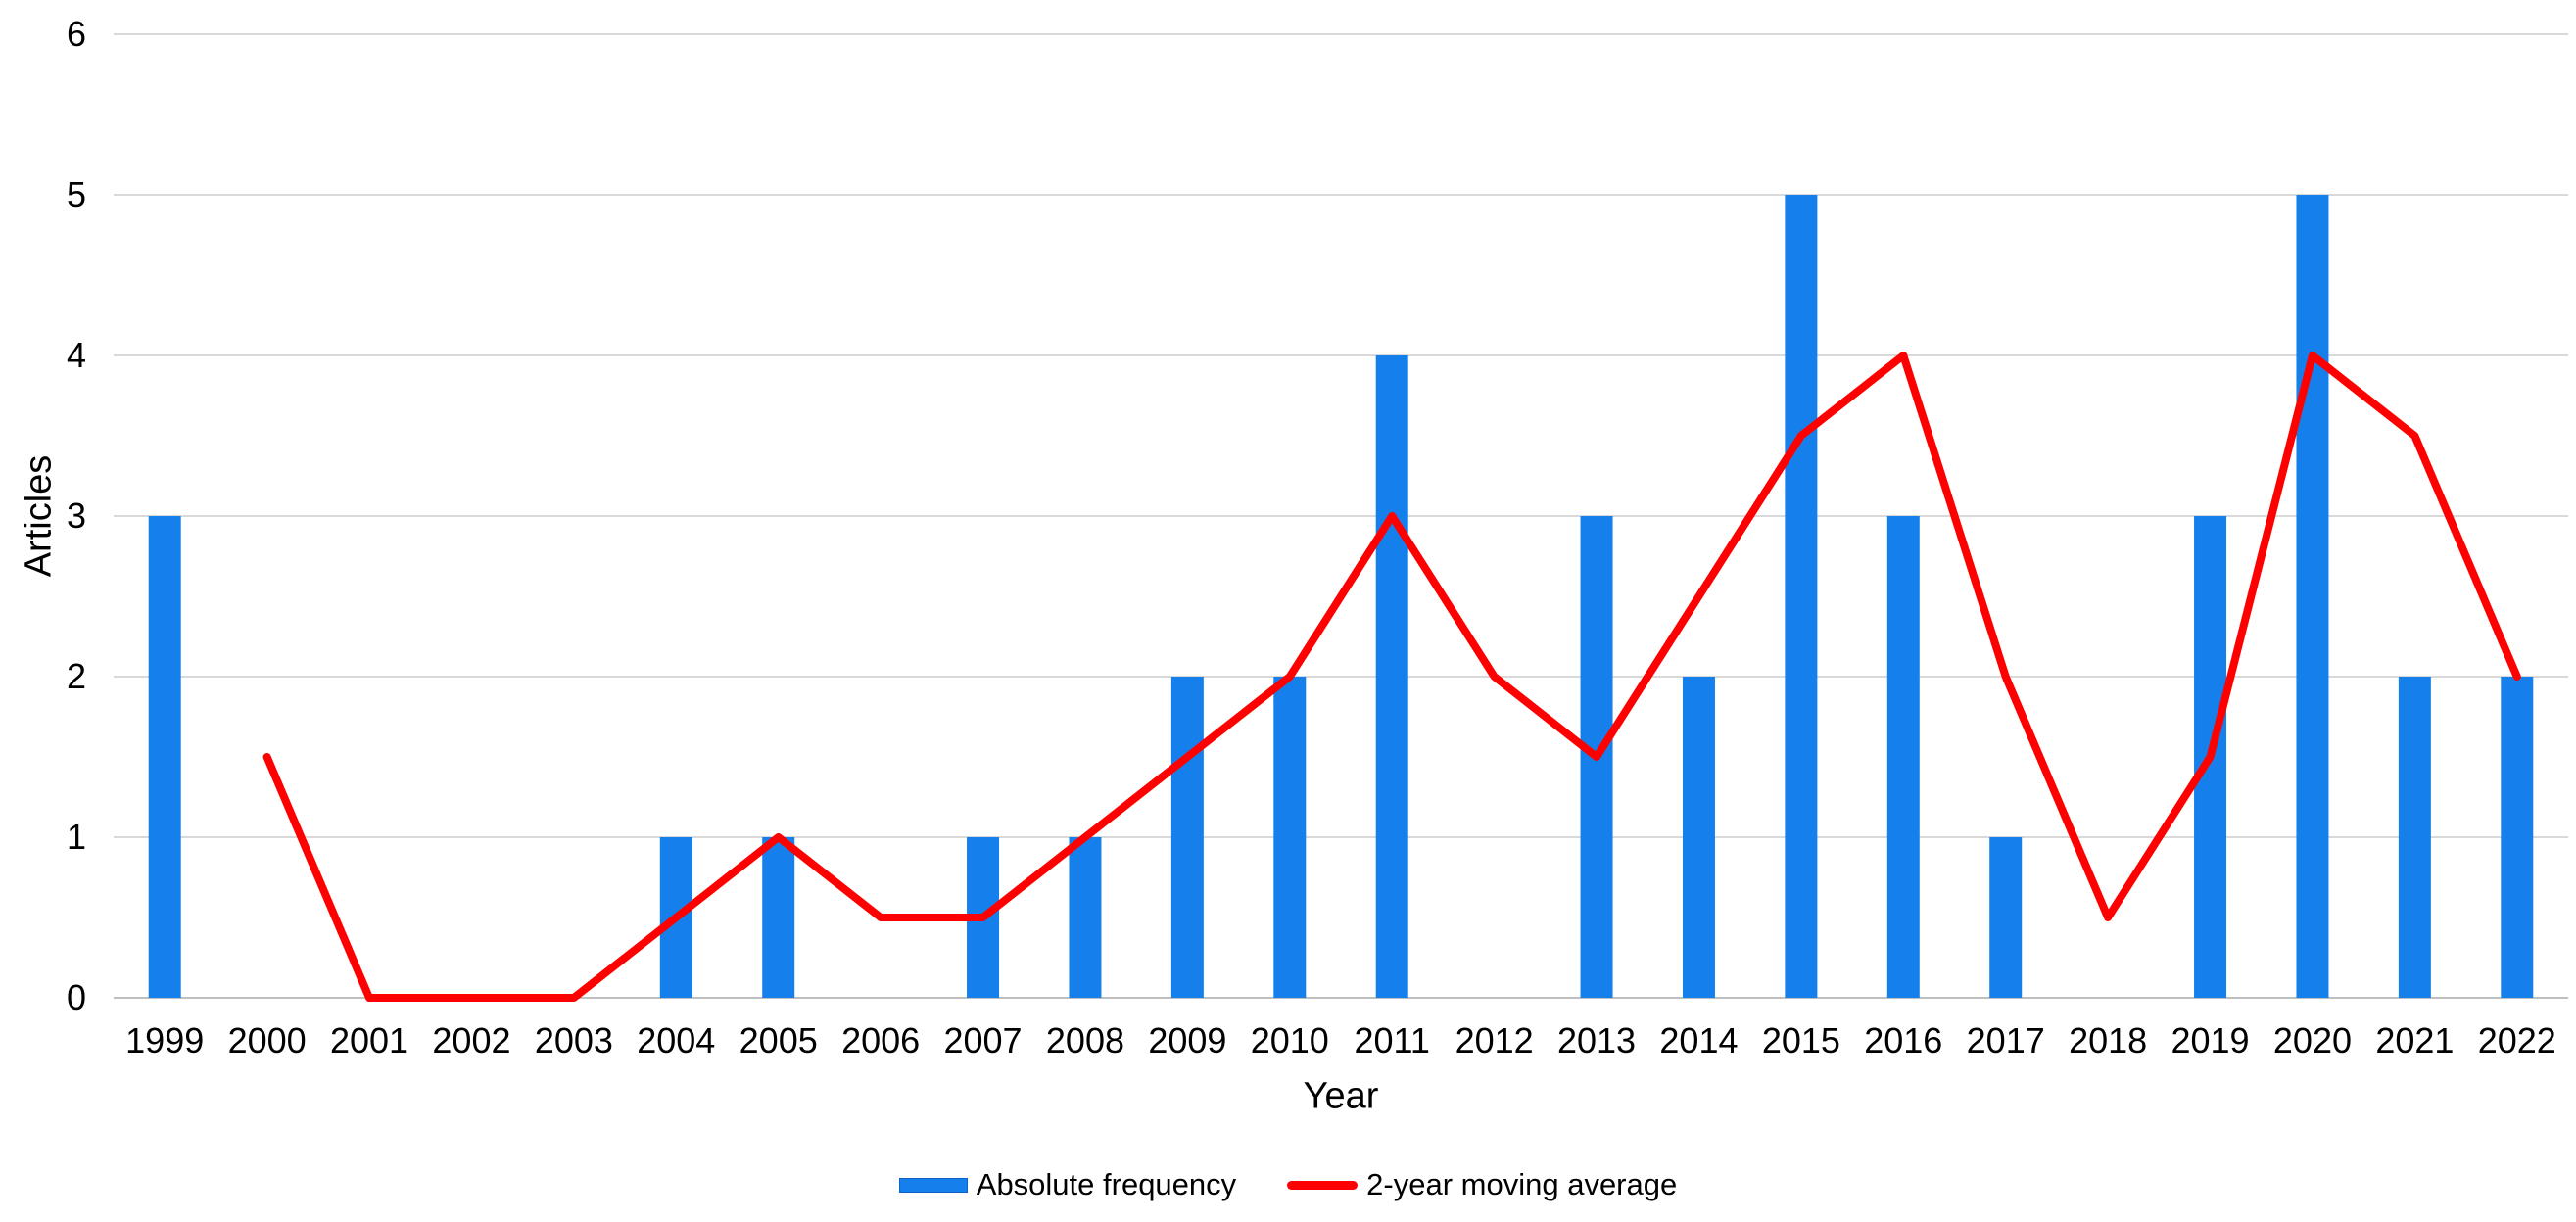  Describe the element at coordinates (1107, 1184) in the screenshot. I see `legend-label-absolute-frequency: Absolute frequency` at that location.